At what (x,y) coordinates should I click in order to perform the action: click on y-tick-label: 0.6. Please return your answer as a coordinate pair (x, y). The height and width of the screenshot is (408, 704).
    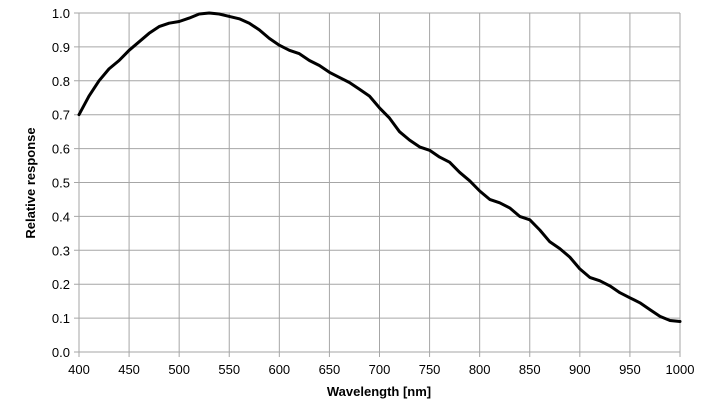
    Looking at the image, I should click on (61, 149).